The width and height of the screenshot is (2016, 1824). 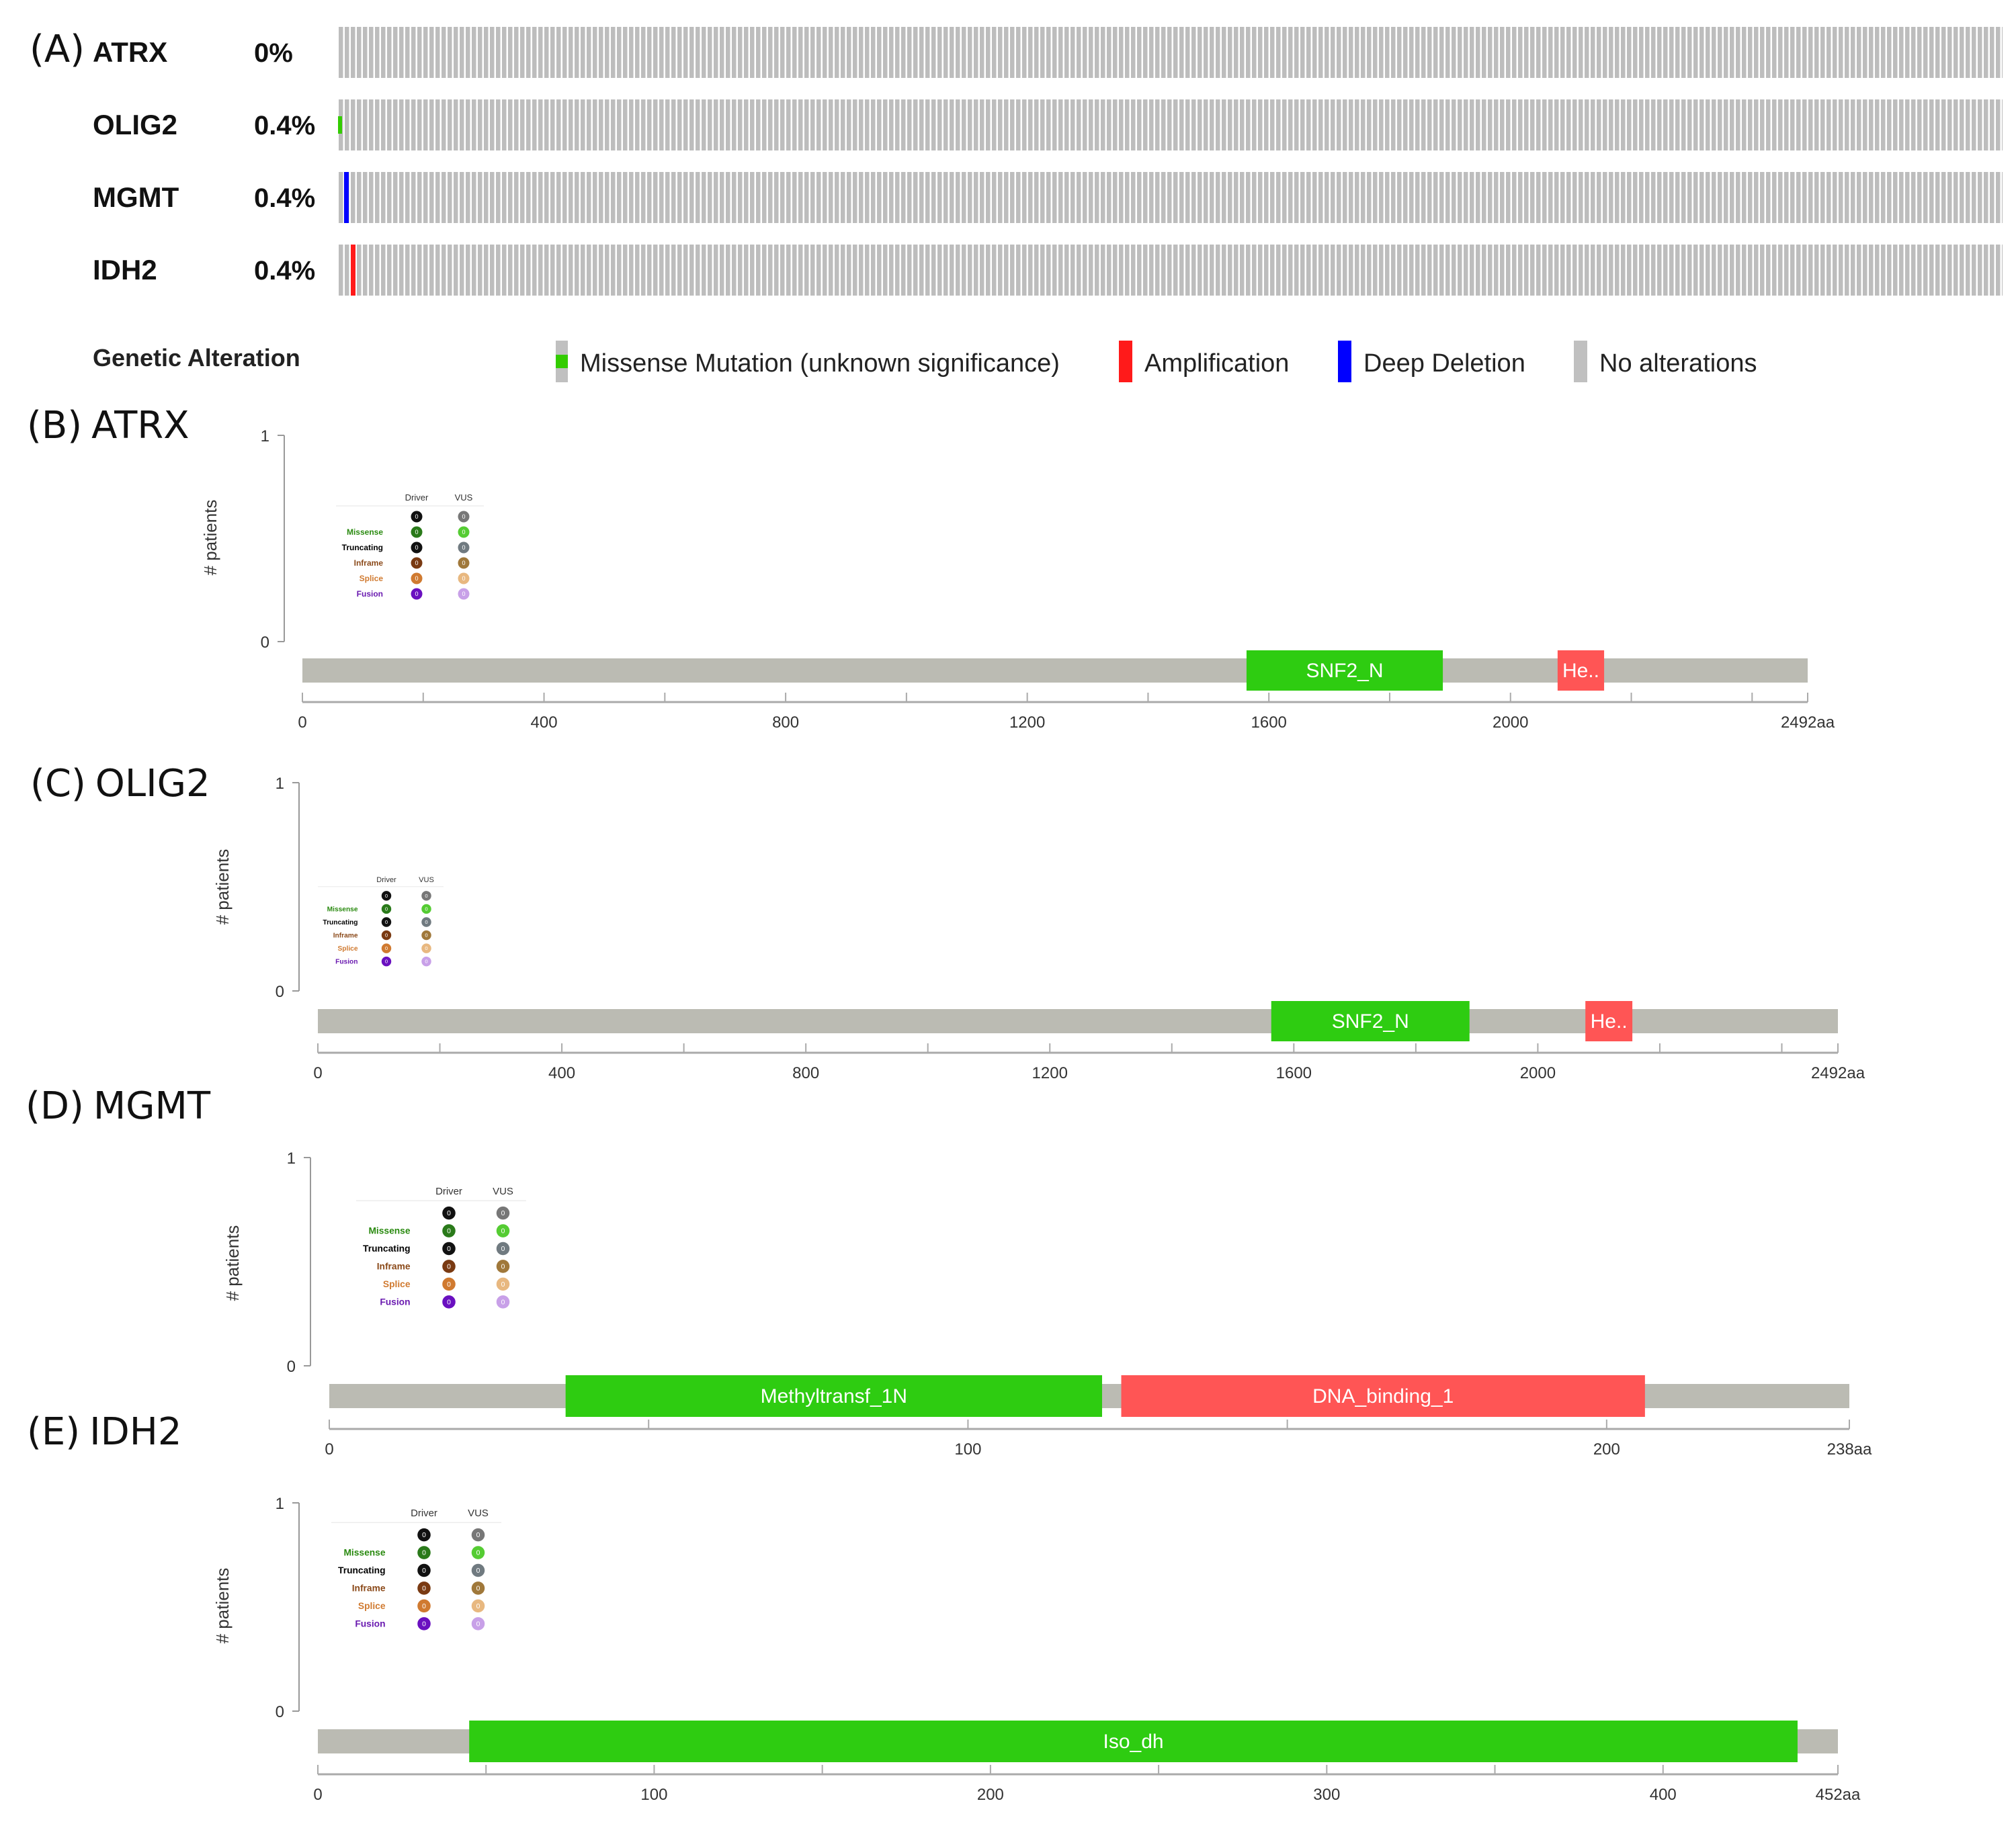 I want to click on domain-label: SNF2_N, so click(x=1371, y=1021).